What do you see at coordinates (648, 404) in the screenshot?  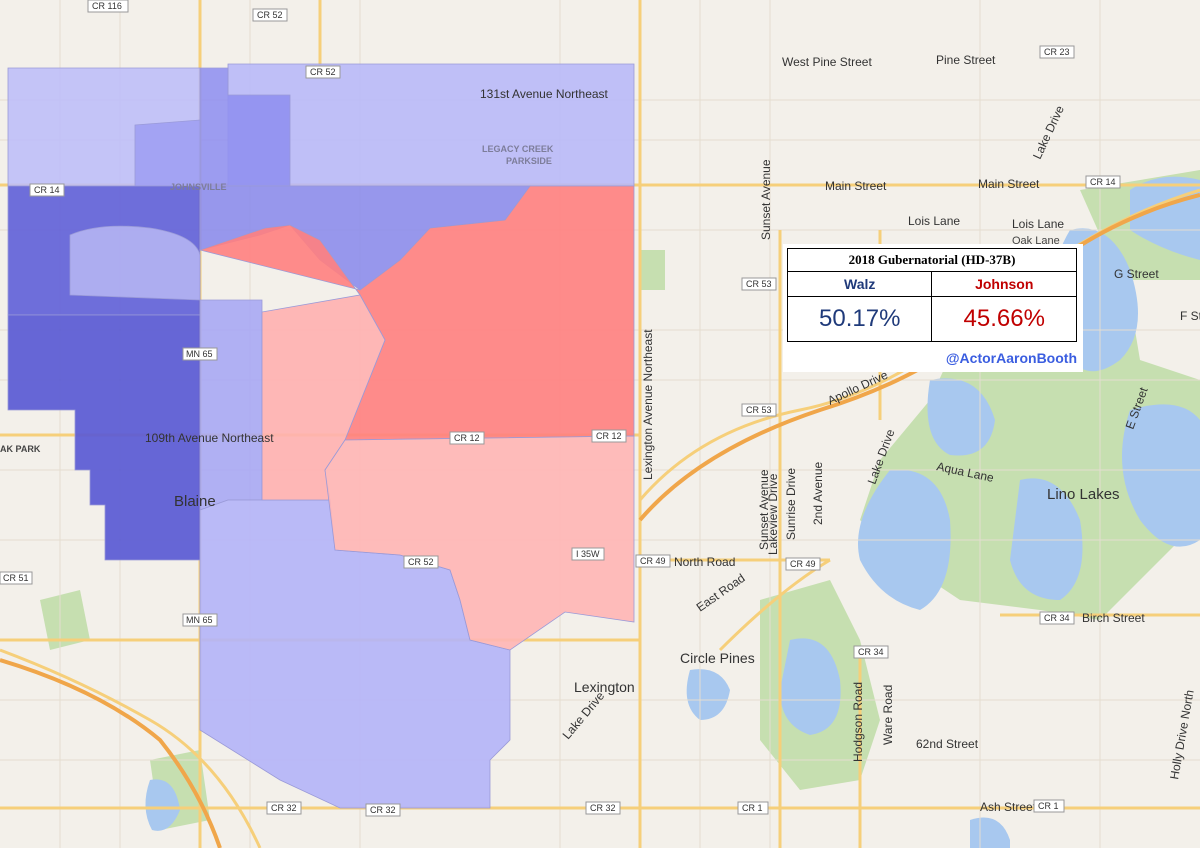 I see `street-label: Lexington Avenue Northeast` at bounding box center [648, 404].